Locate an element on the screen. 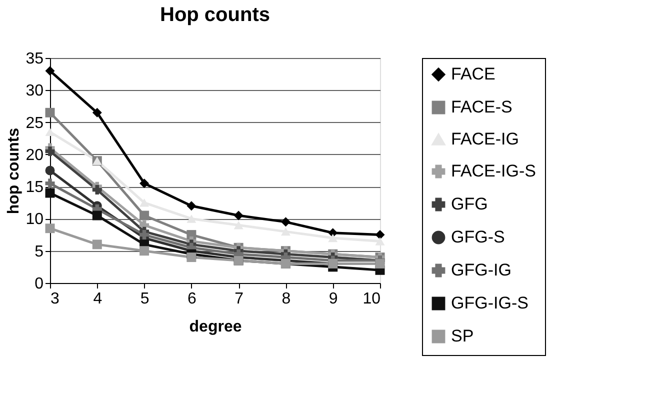 Image resolution: width=650 pixels, height=419 pixels. legend-label: FACE-IG-S is located at coordinates (493, 171).